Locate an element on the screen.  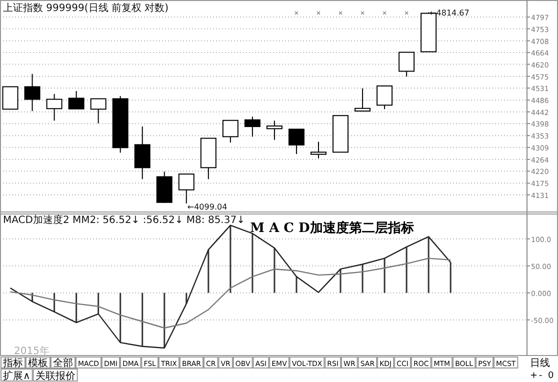
text: 扩展∧ is located at coordinates (16, 376).